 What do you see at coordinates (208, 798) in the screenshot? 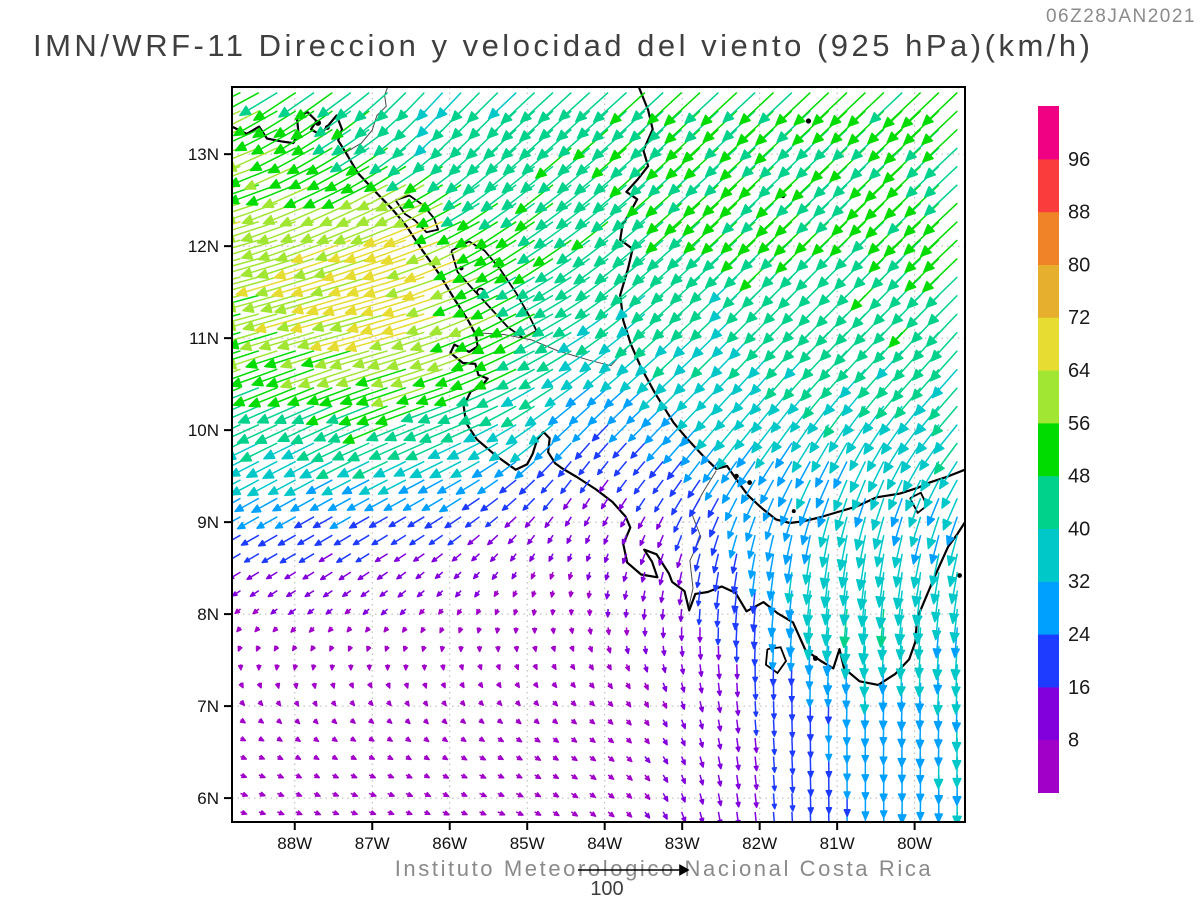
I see `y-tick-label: 6N` at bounding box center [208, 798].